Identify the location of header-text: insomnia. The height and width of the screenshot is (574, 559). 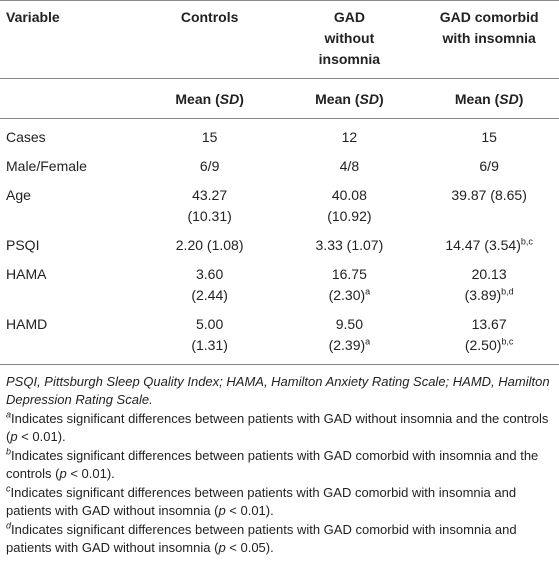
(349, 59).